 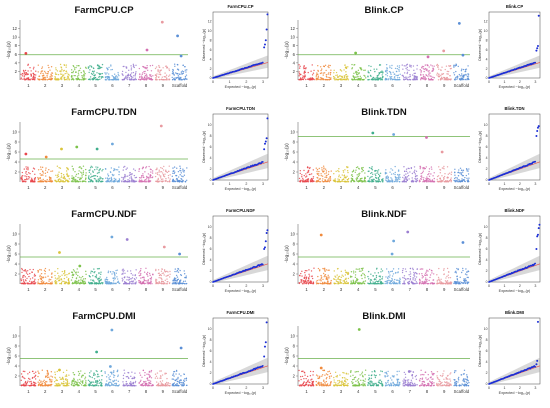 What do you see at coordinates (112, 277) in the screenshot?
I see `chromosome-6-points` at bounding box center [112, 277].